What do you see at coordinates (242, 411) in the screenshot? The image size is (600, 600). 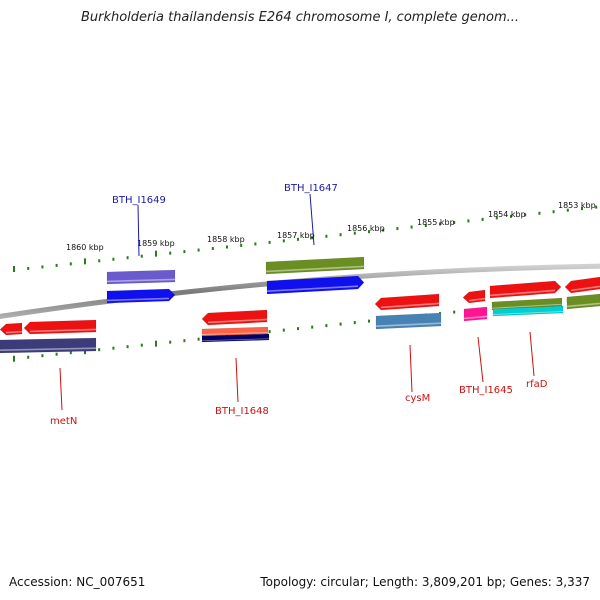 I see `gene-label: BTH_I1648` at bounding box center [242, 411].